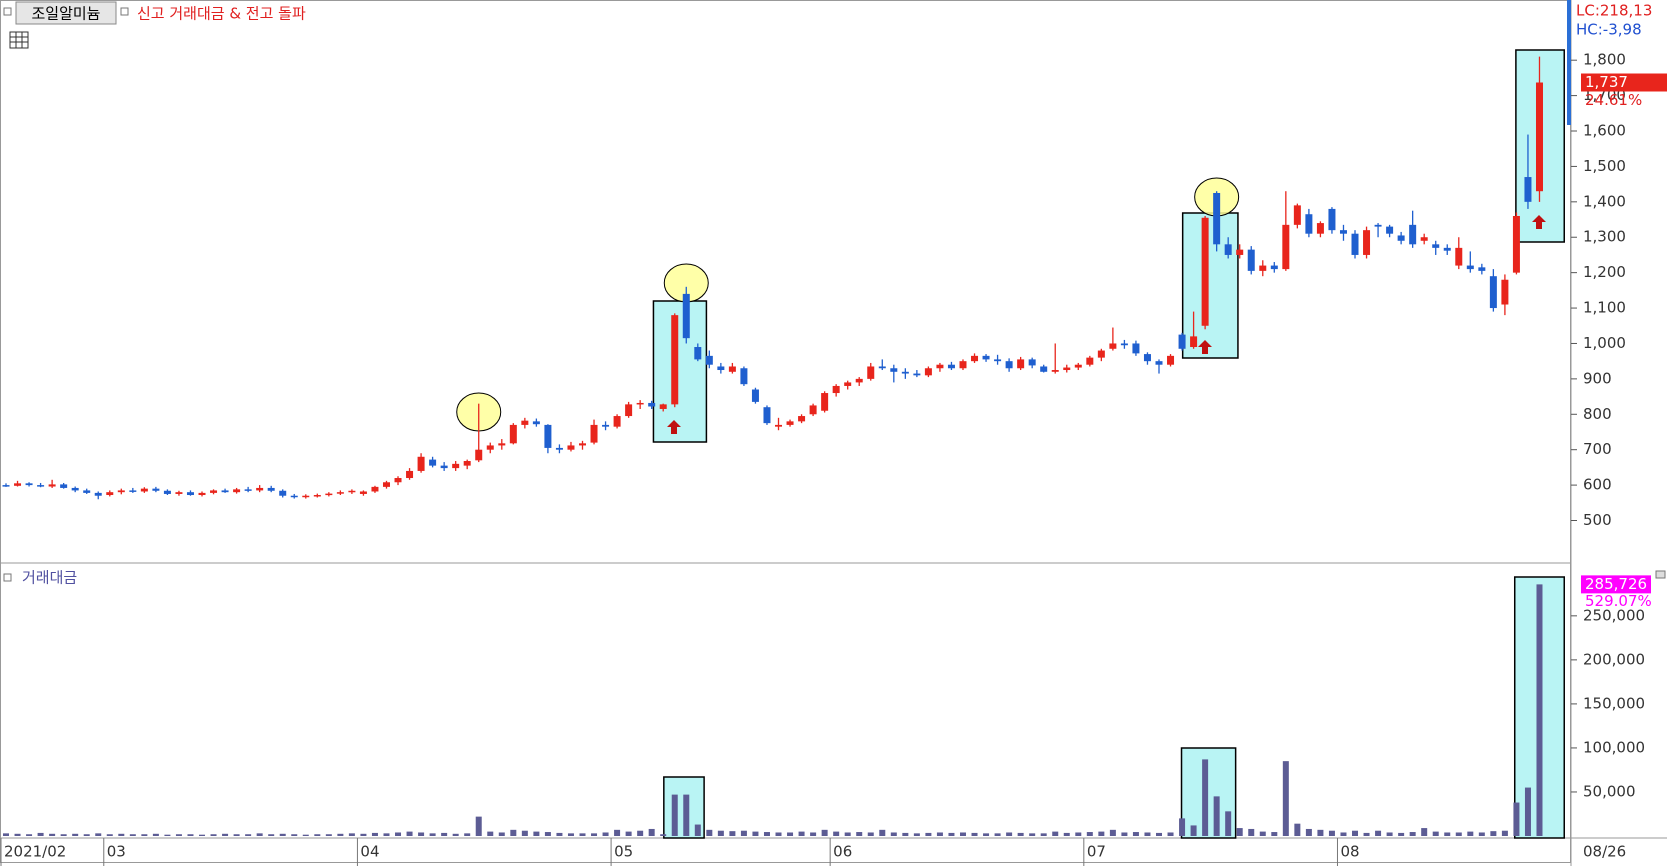  What do you see at coordinates (842, 852) in the screenshot?
I see `x-tick-label: 06` at bounding box center [842, 852].